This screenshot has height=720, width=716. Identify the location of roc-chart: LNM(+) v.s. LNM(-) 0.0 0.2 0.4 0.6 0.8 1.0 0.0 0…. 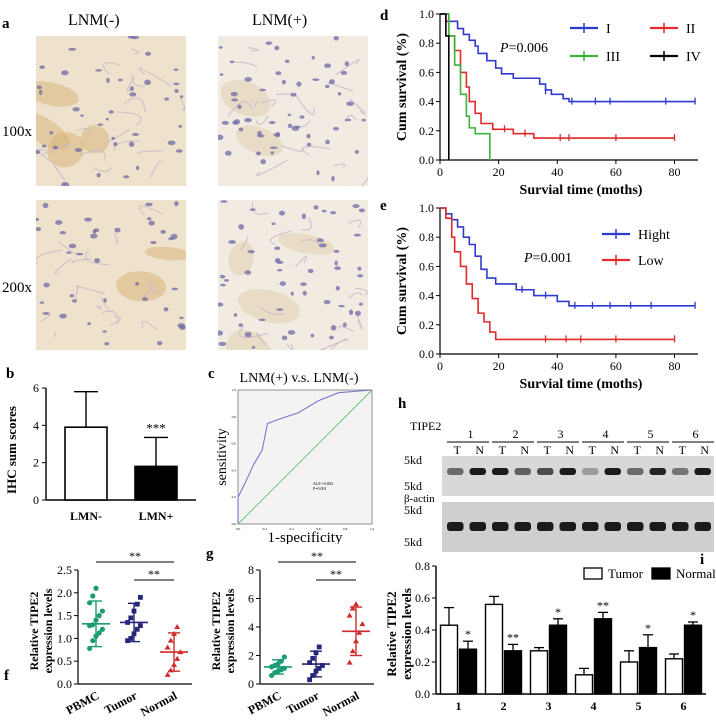
(295, 457).